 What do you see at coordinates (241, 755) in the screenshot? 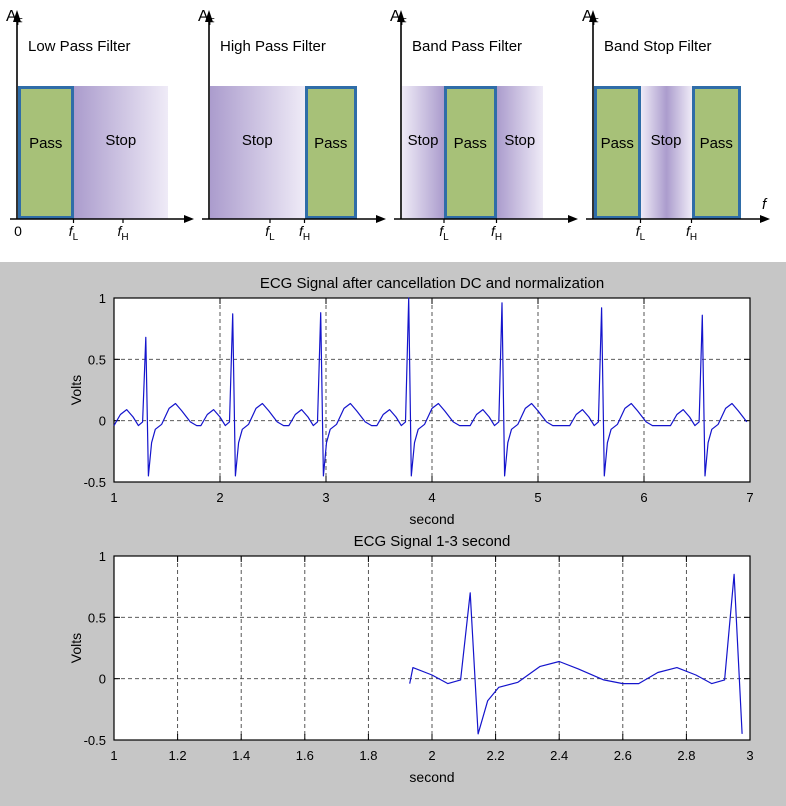
I see `x-tick-label: 1.4` at bounding box center [241, 755].